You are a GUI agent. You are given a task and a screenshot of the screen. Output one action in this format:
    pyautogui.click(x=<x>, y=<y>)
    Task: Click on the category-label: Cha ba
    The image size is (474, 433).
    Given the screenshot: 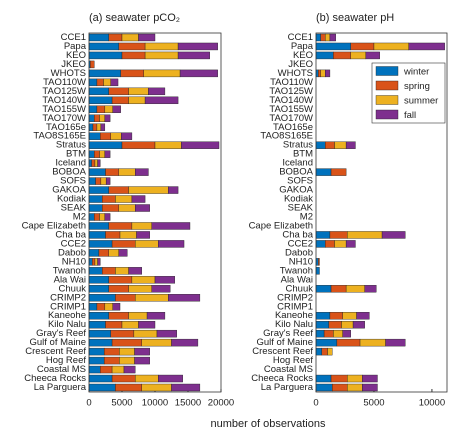 What is the action you would take?
    pyautogui.click(x=70, y=234)
    